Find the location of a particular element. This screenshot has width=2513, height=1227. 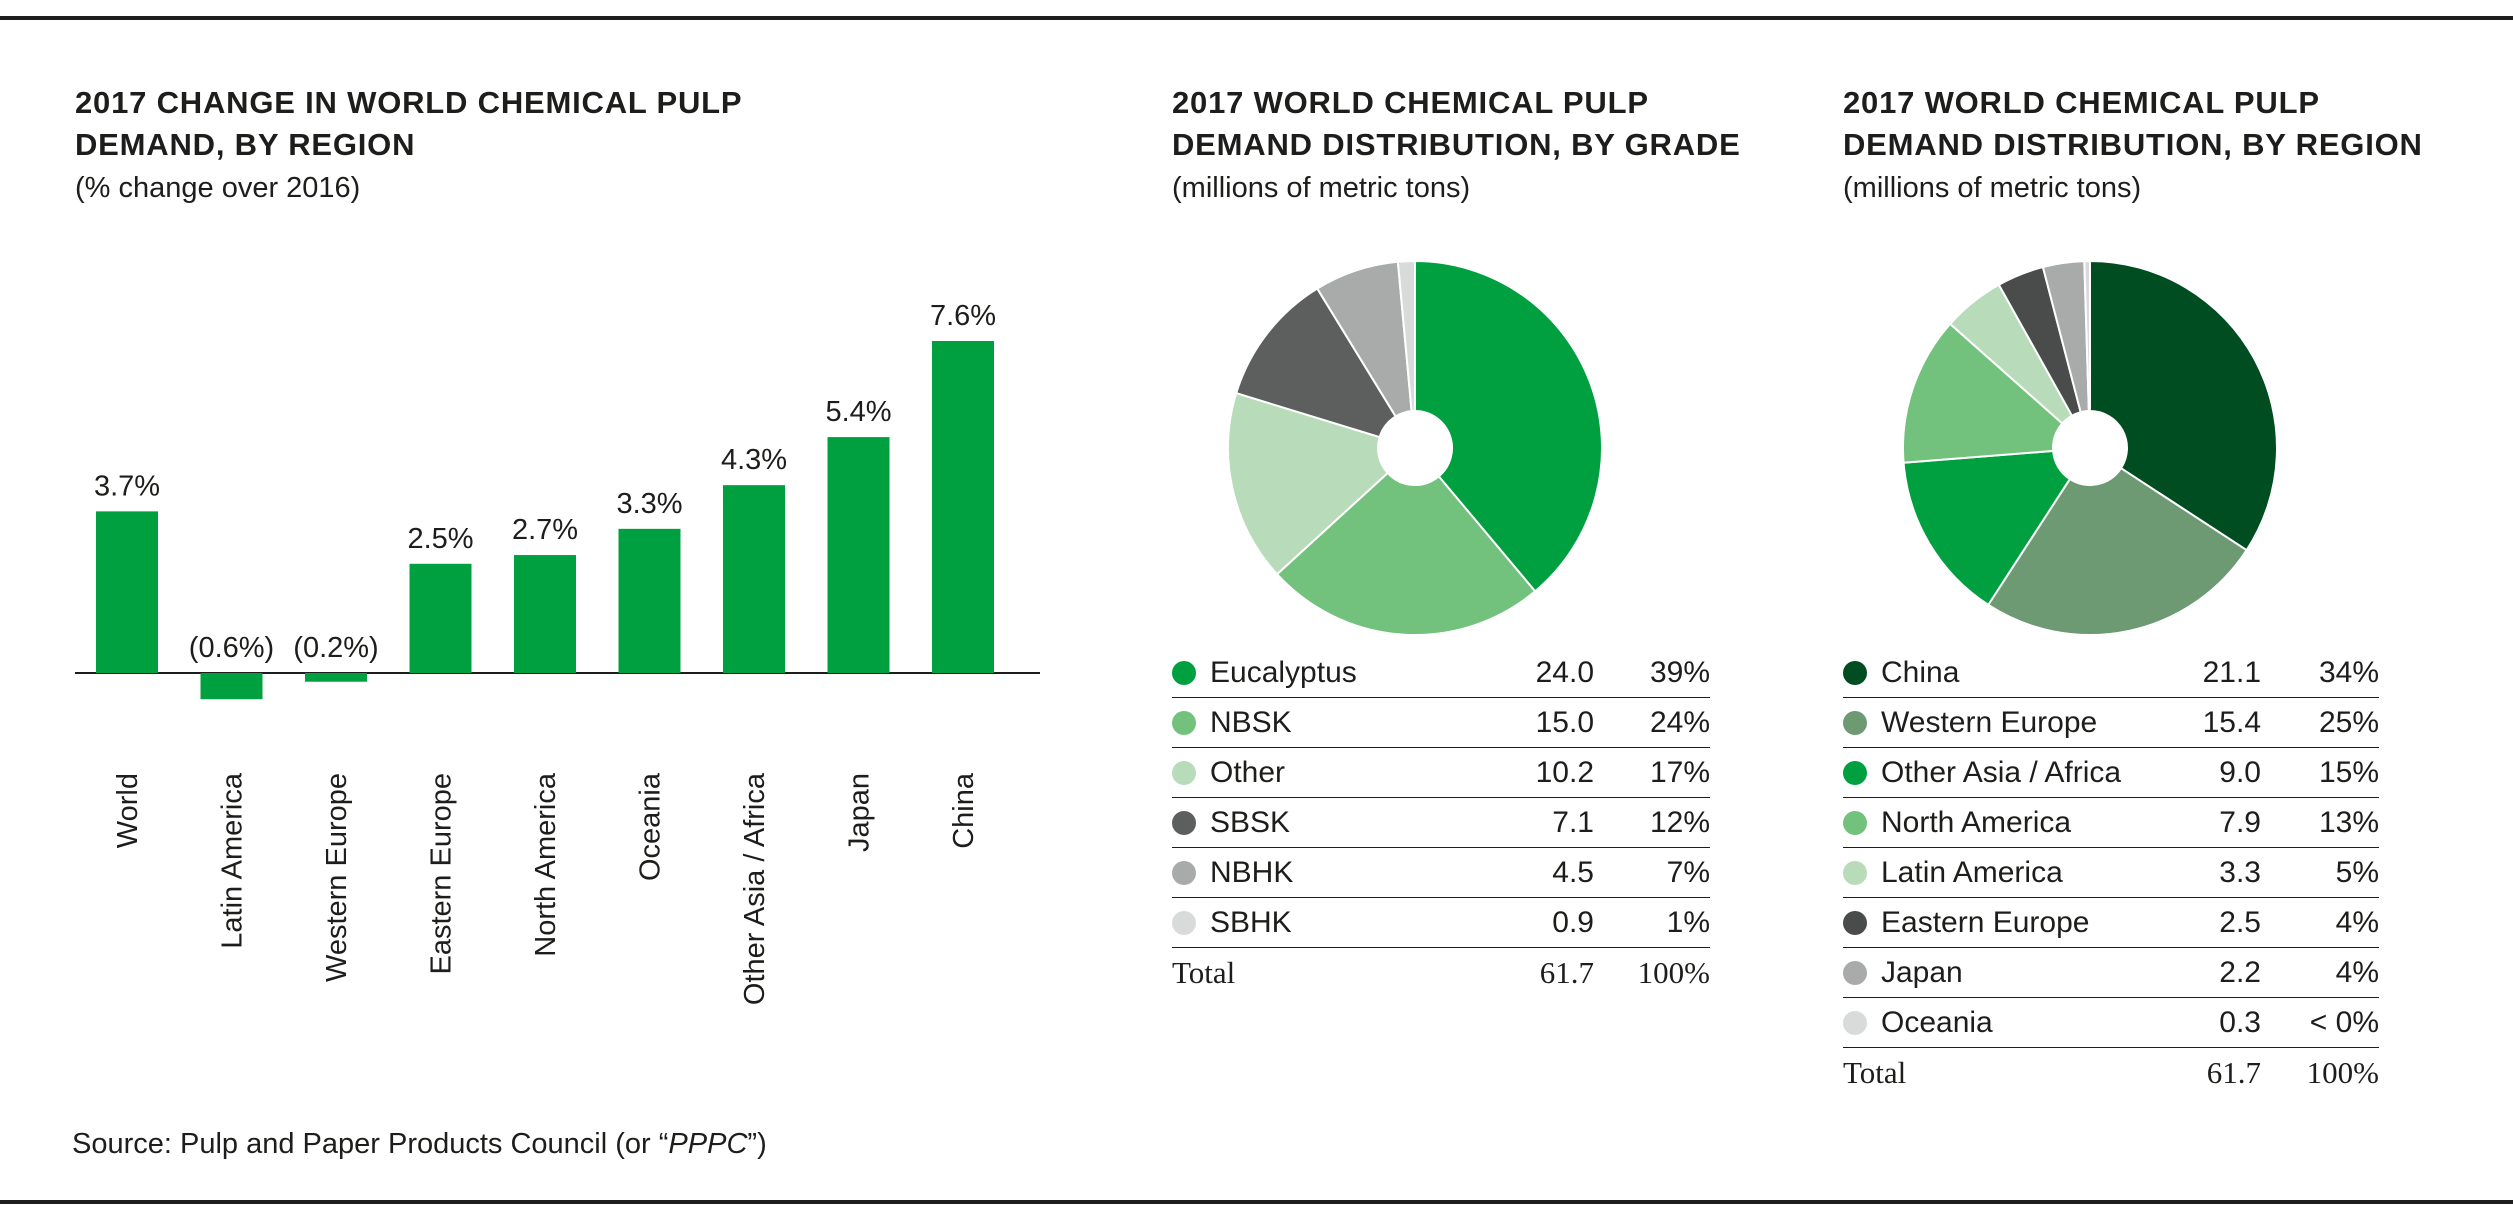

grade-legend-row: Other 10.2 17% is located at coordinates (1441, 772).